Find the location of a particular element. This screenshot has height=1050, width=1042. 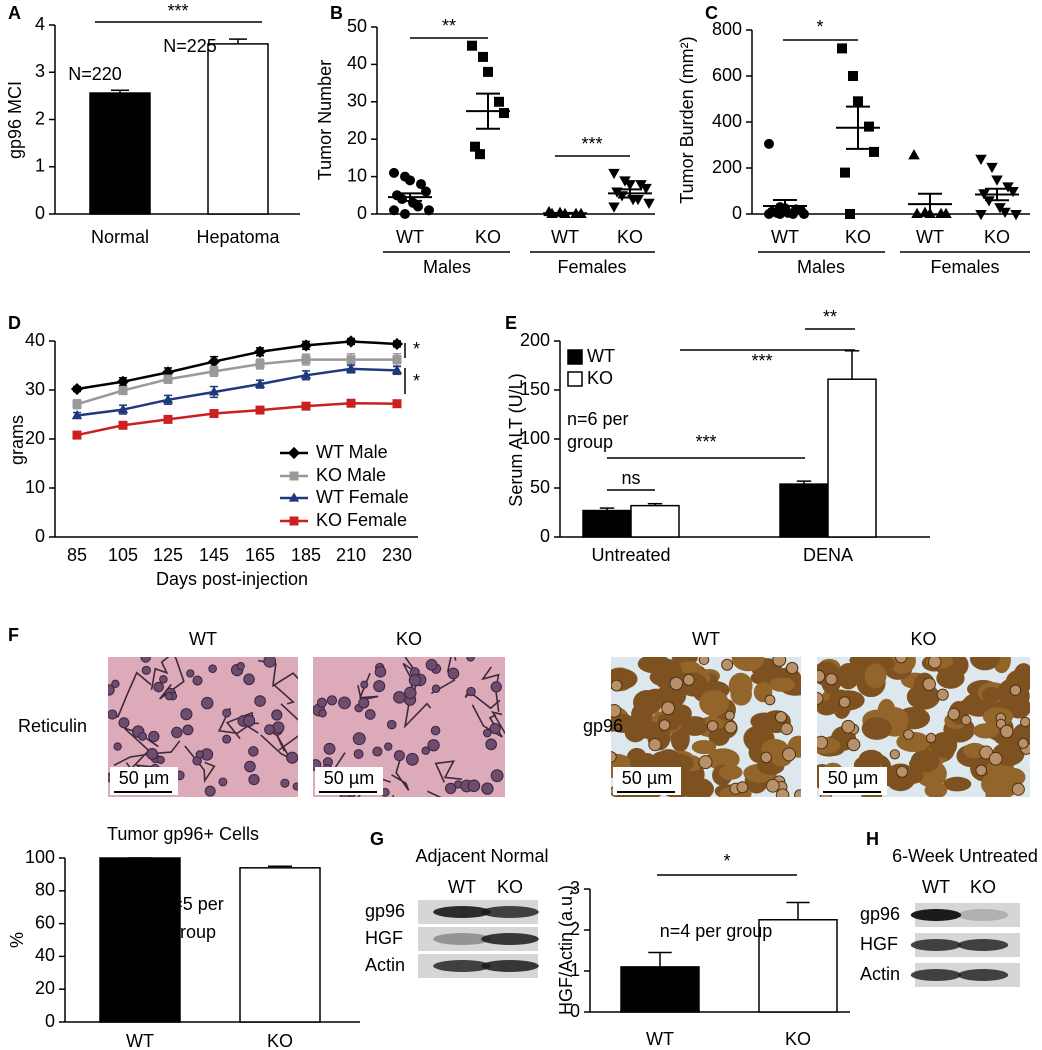

x-tick-label: 125 is located at coordinates (168, 555).